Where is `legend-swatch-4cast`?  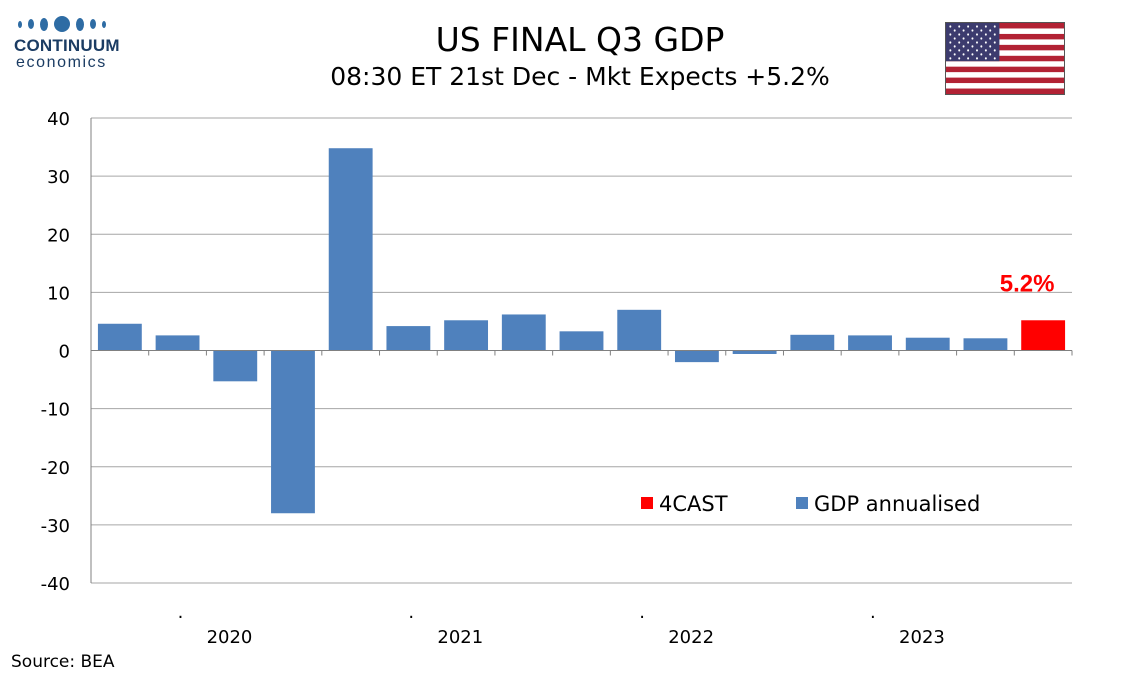
legend-swatch-4cast is located at coordinates (647, 503).